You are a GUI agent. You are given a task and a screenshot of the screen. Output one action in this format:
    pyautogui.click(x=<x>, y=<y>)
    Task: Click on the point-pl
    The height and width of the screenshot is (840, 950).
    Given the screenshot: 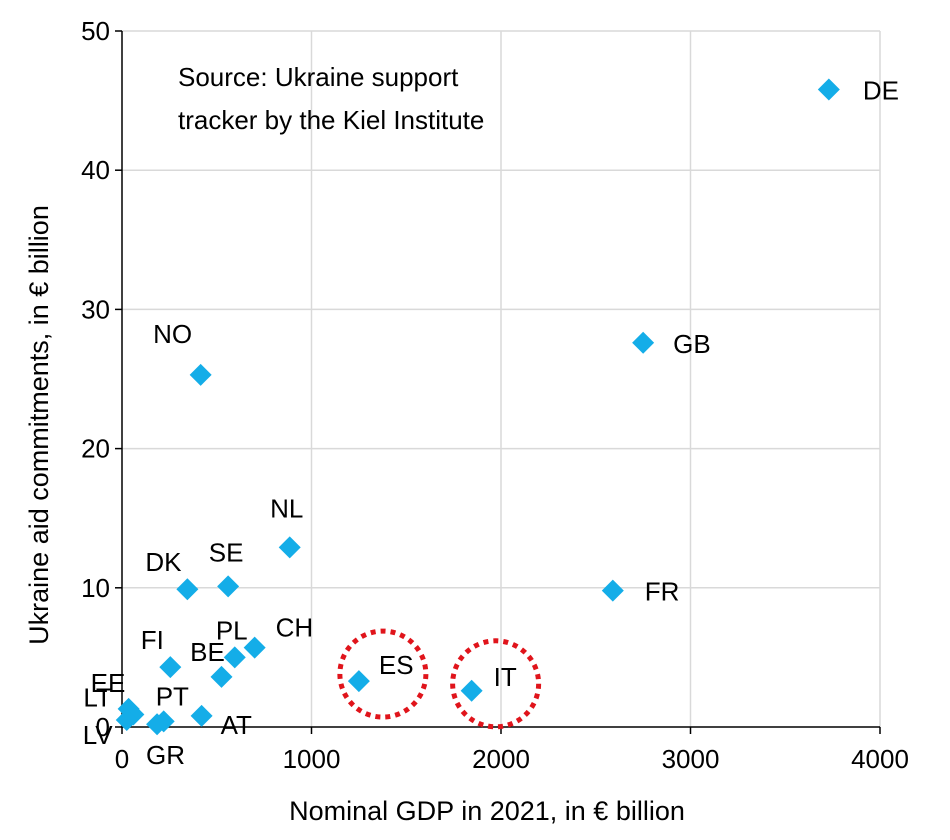 What is the action you would take?
    pyautogui.click(x=234, y=657)
    